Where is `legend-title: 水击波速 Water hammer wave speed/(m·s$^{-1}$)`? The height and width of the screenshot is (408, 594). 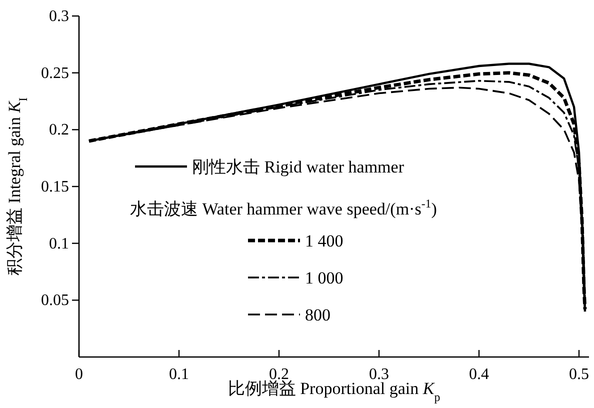 legend-title: 水击波速 Water hammer wave speed/(m·s$^{-1}$) is located at coordinates (283, 207).